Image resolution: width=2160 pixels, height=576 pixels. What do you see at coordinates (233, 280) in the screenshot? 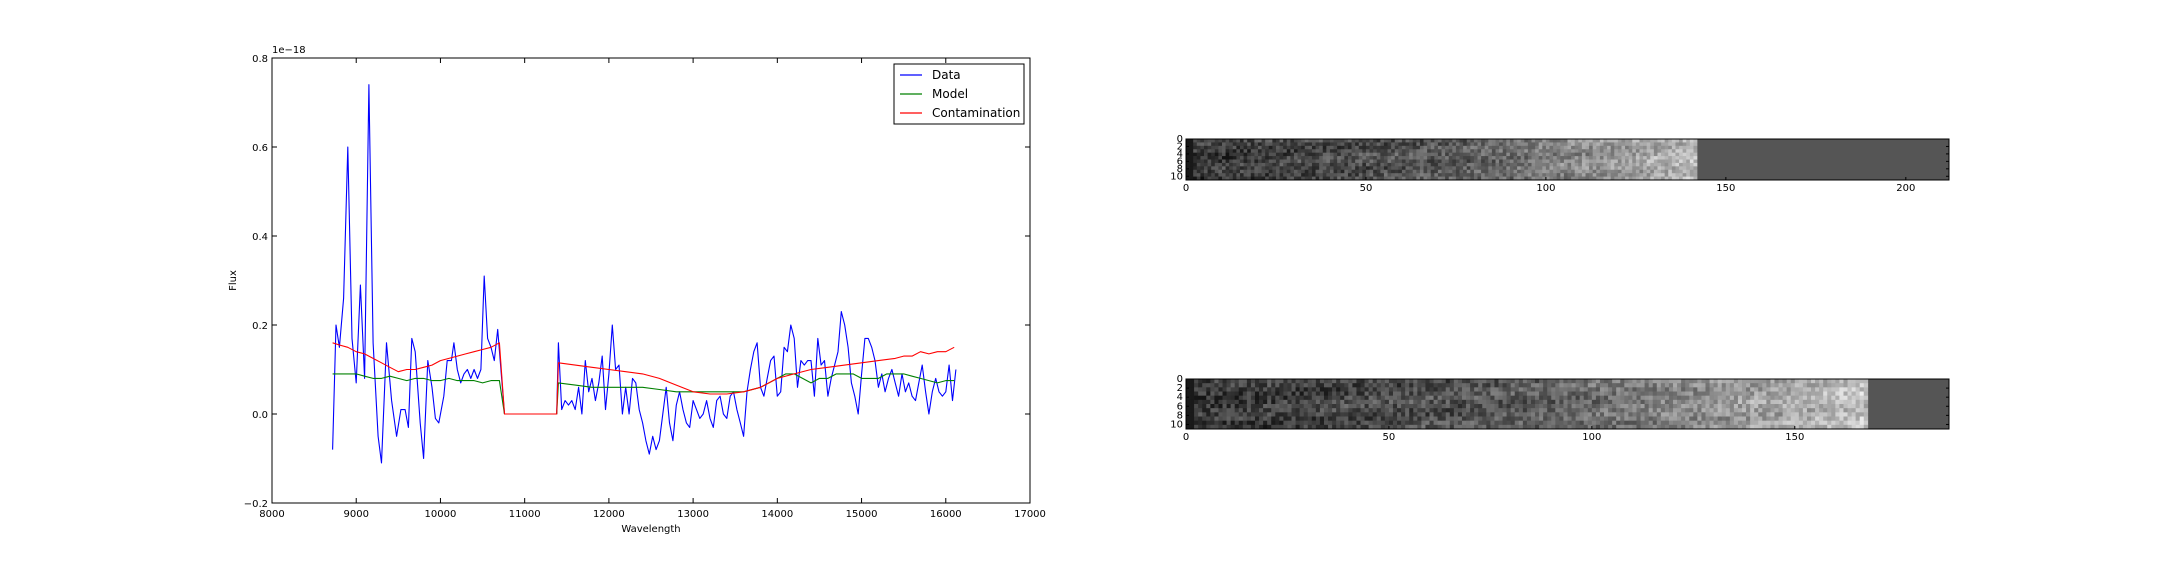
I see `y-axis-label: Flux` at bounding box center [233, 280].